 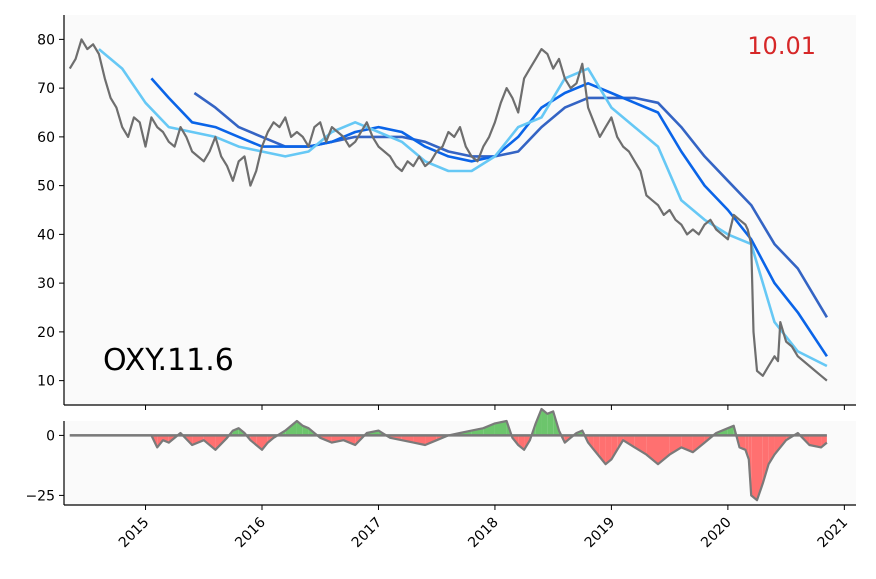 I want to click on x-tick-label: 2020, so click(x=716, y=533).